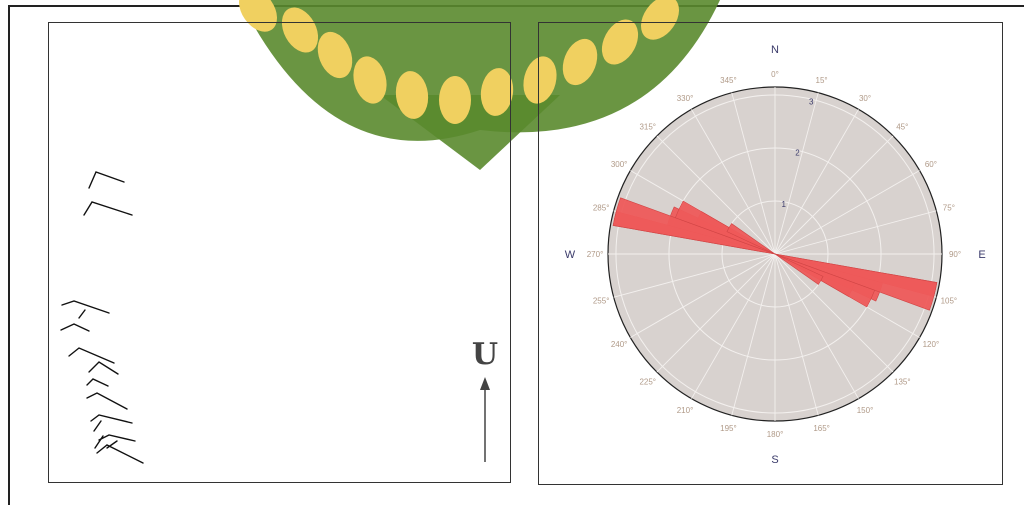 The image size is (1024, 505). I want to click on angle-tick-label: 150°, so click(865, 410).